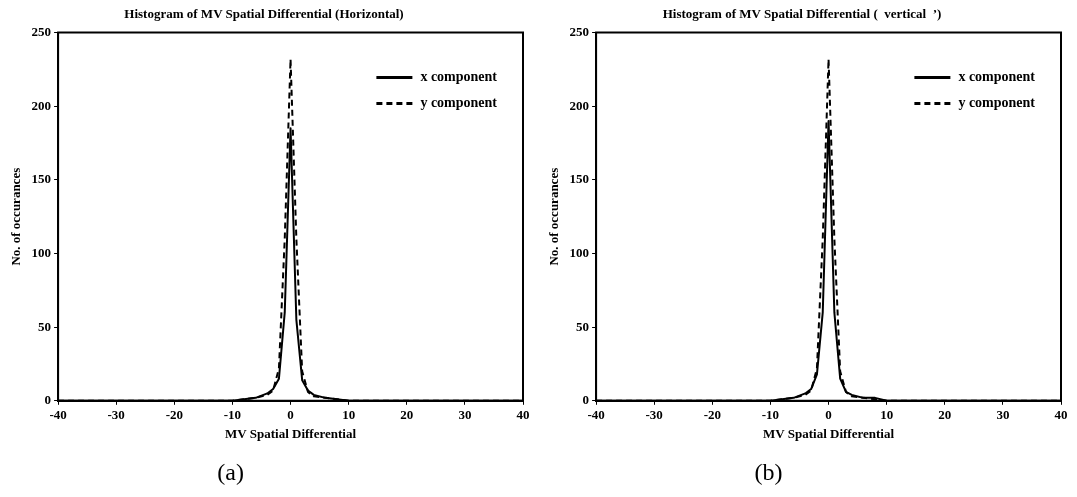  What do you see at coordinates (230, 472) in the screenshot?
I see `text: (a)` at bounding box center [230, 472].